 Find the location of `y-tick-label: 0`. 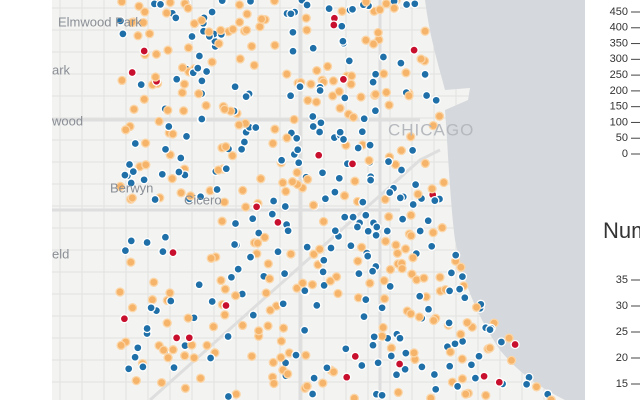

y-tick-label: 0 is located at coordinates (625, 154).